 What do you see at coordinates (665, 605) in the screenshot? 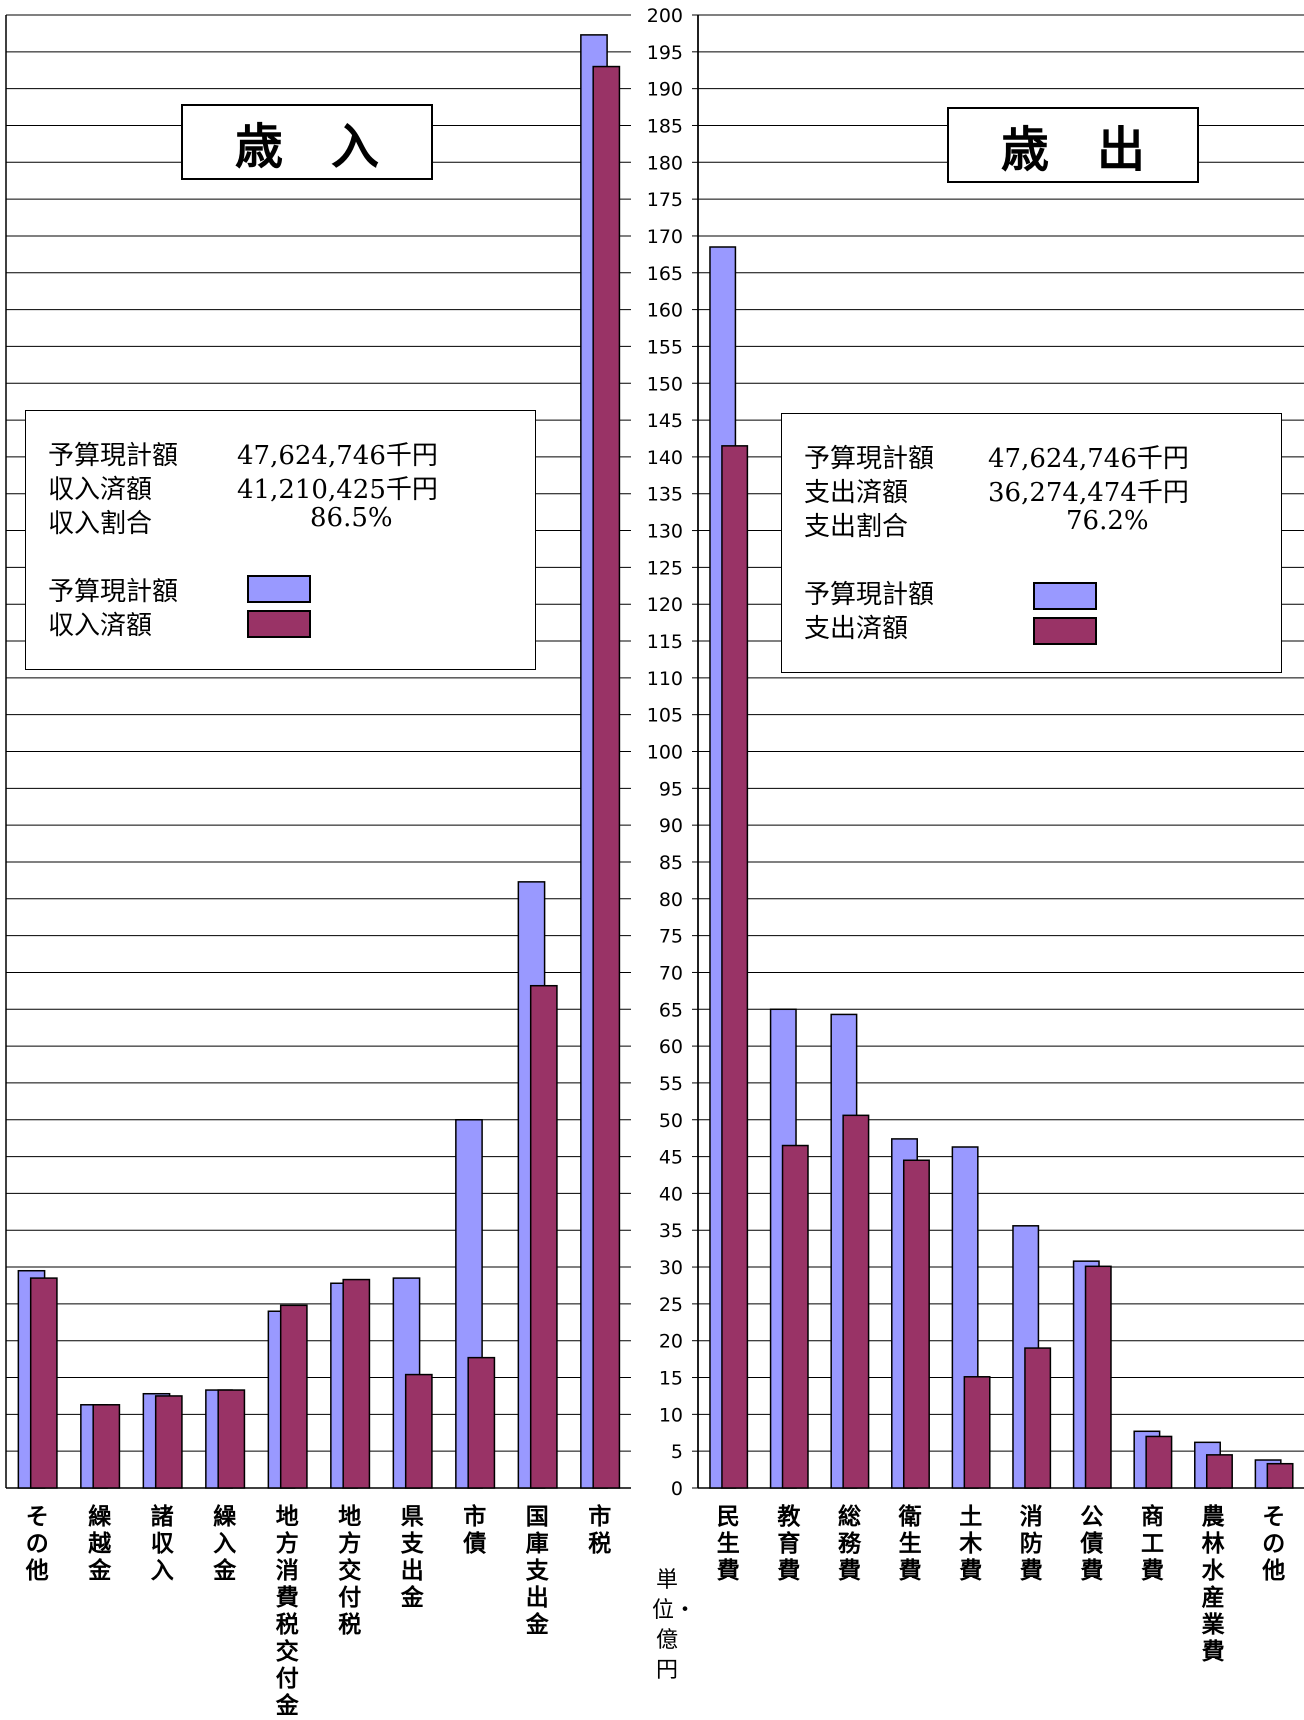
I see `y-tick-label: 120` at bounding box center [665, 605].